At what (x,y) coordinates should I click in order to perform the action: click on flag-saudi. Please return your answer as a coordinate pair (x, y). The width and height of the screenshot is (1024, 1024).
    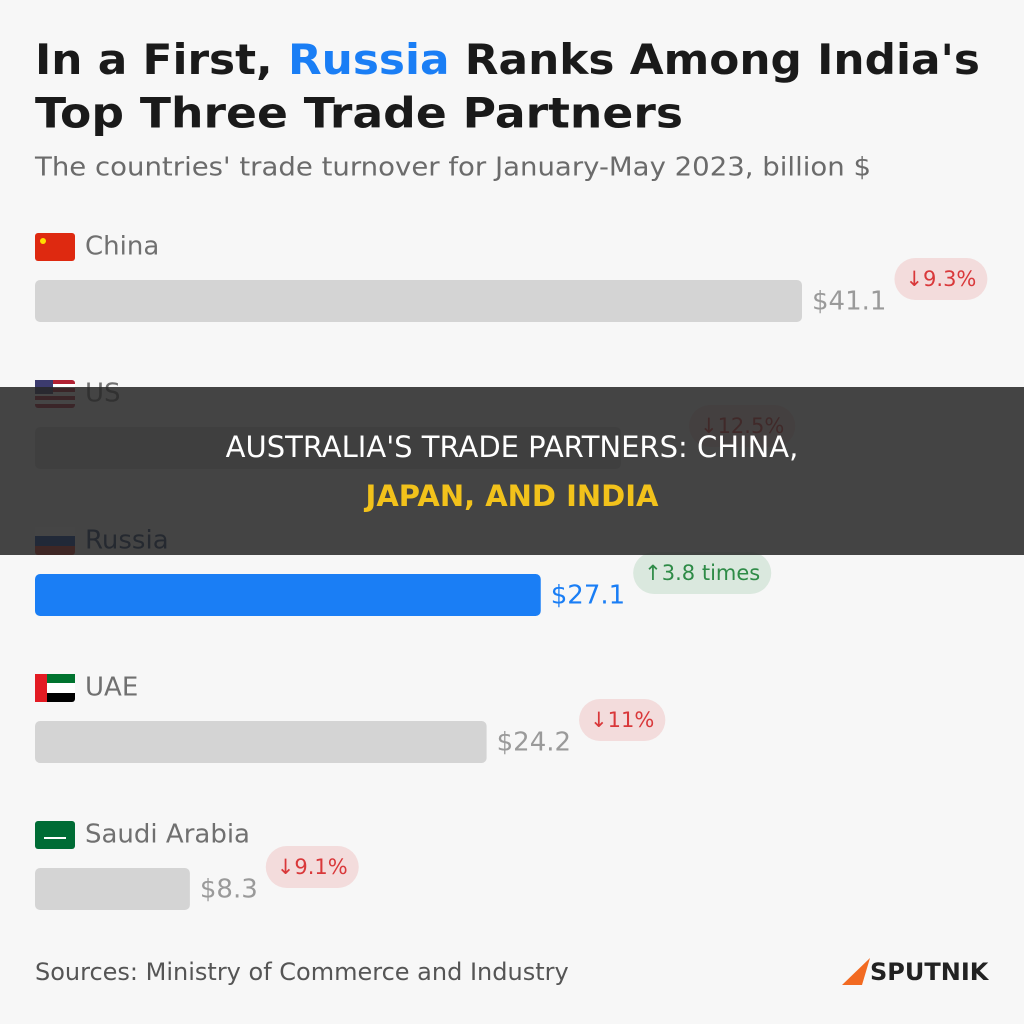
    Looking at the image, I should click on (55, 835).